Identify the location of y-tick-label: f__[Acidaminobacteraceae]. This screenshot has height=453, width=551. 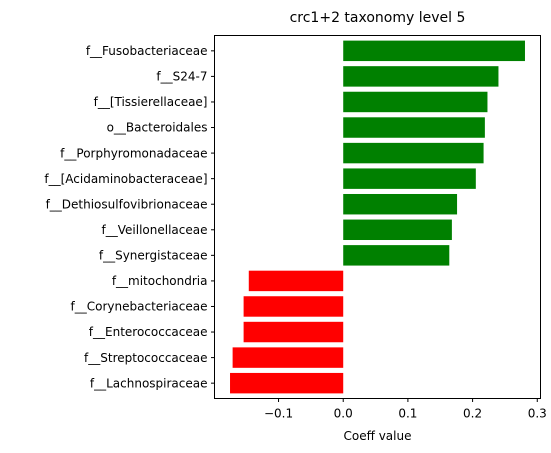
(125, 179).